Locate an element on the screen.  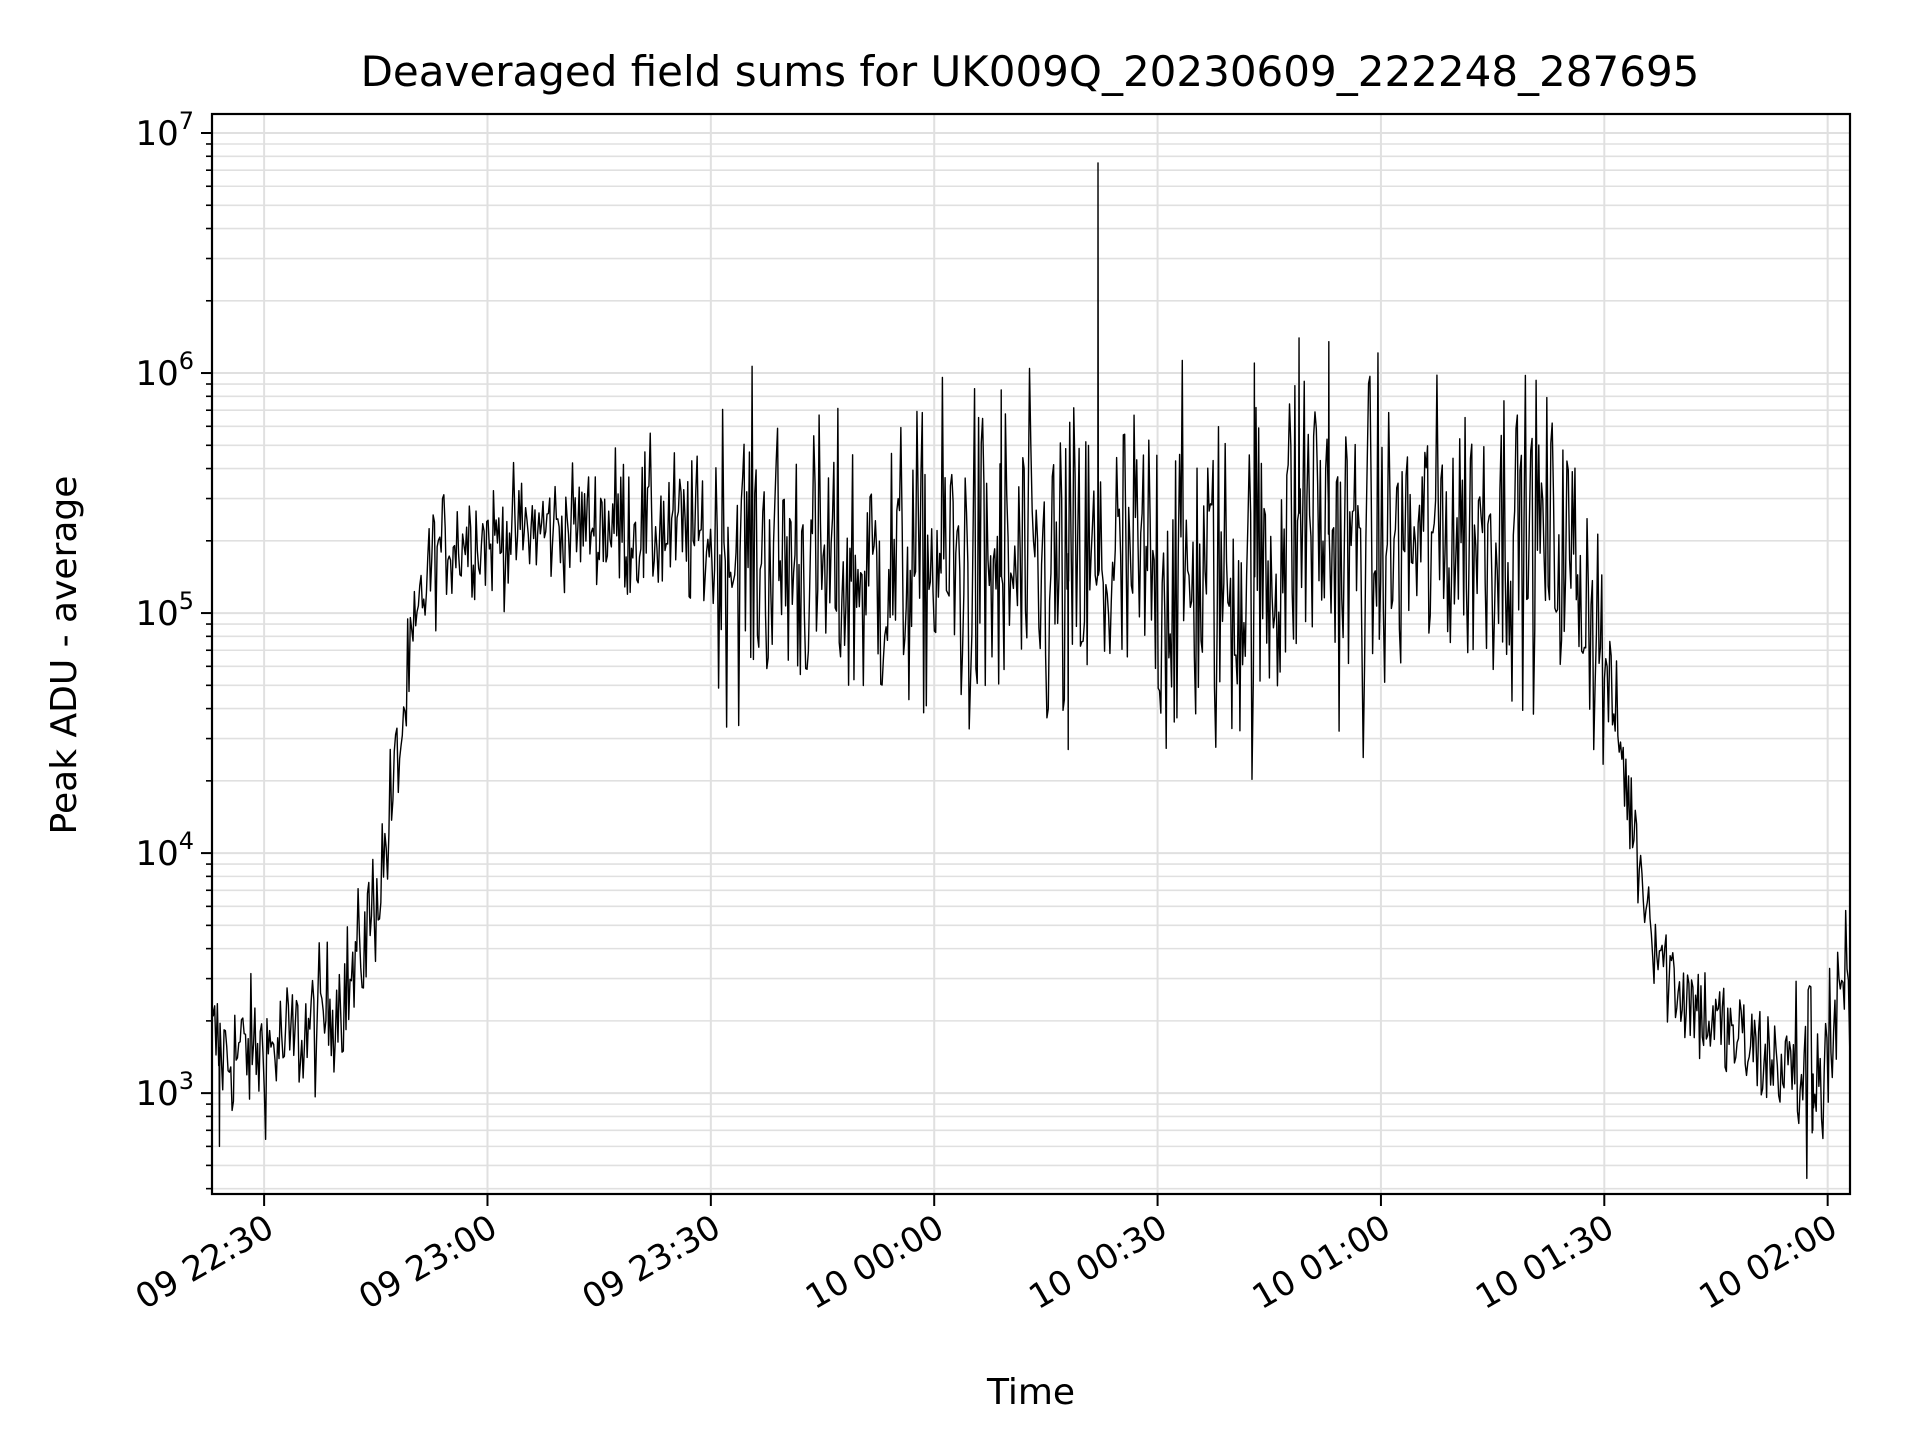
y-tick-label: 10⁴ is located at coordinates (164, 850).